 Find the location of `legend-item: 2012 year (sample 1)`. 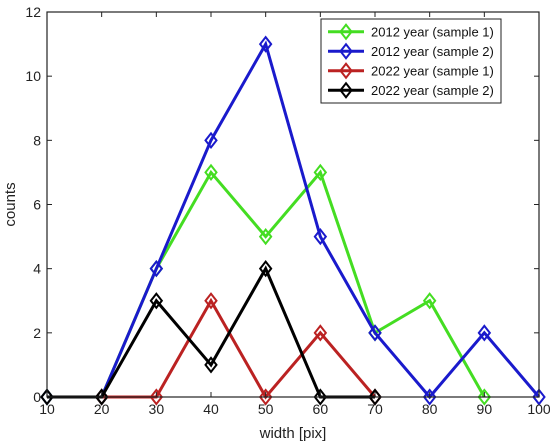

legend-item: 2012 year (sample 1) is located at coordinates (411, 32).